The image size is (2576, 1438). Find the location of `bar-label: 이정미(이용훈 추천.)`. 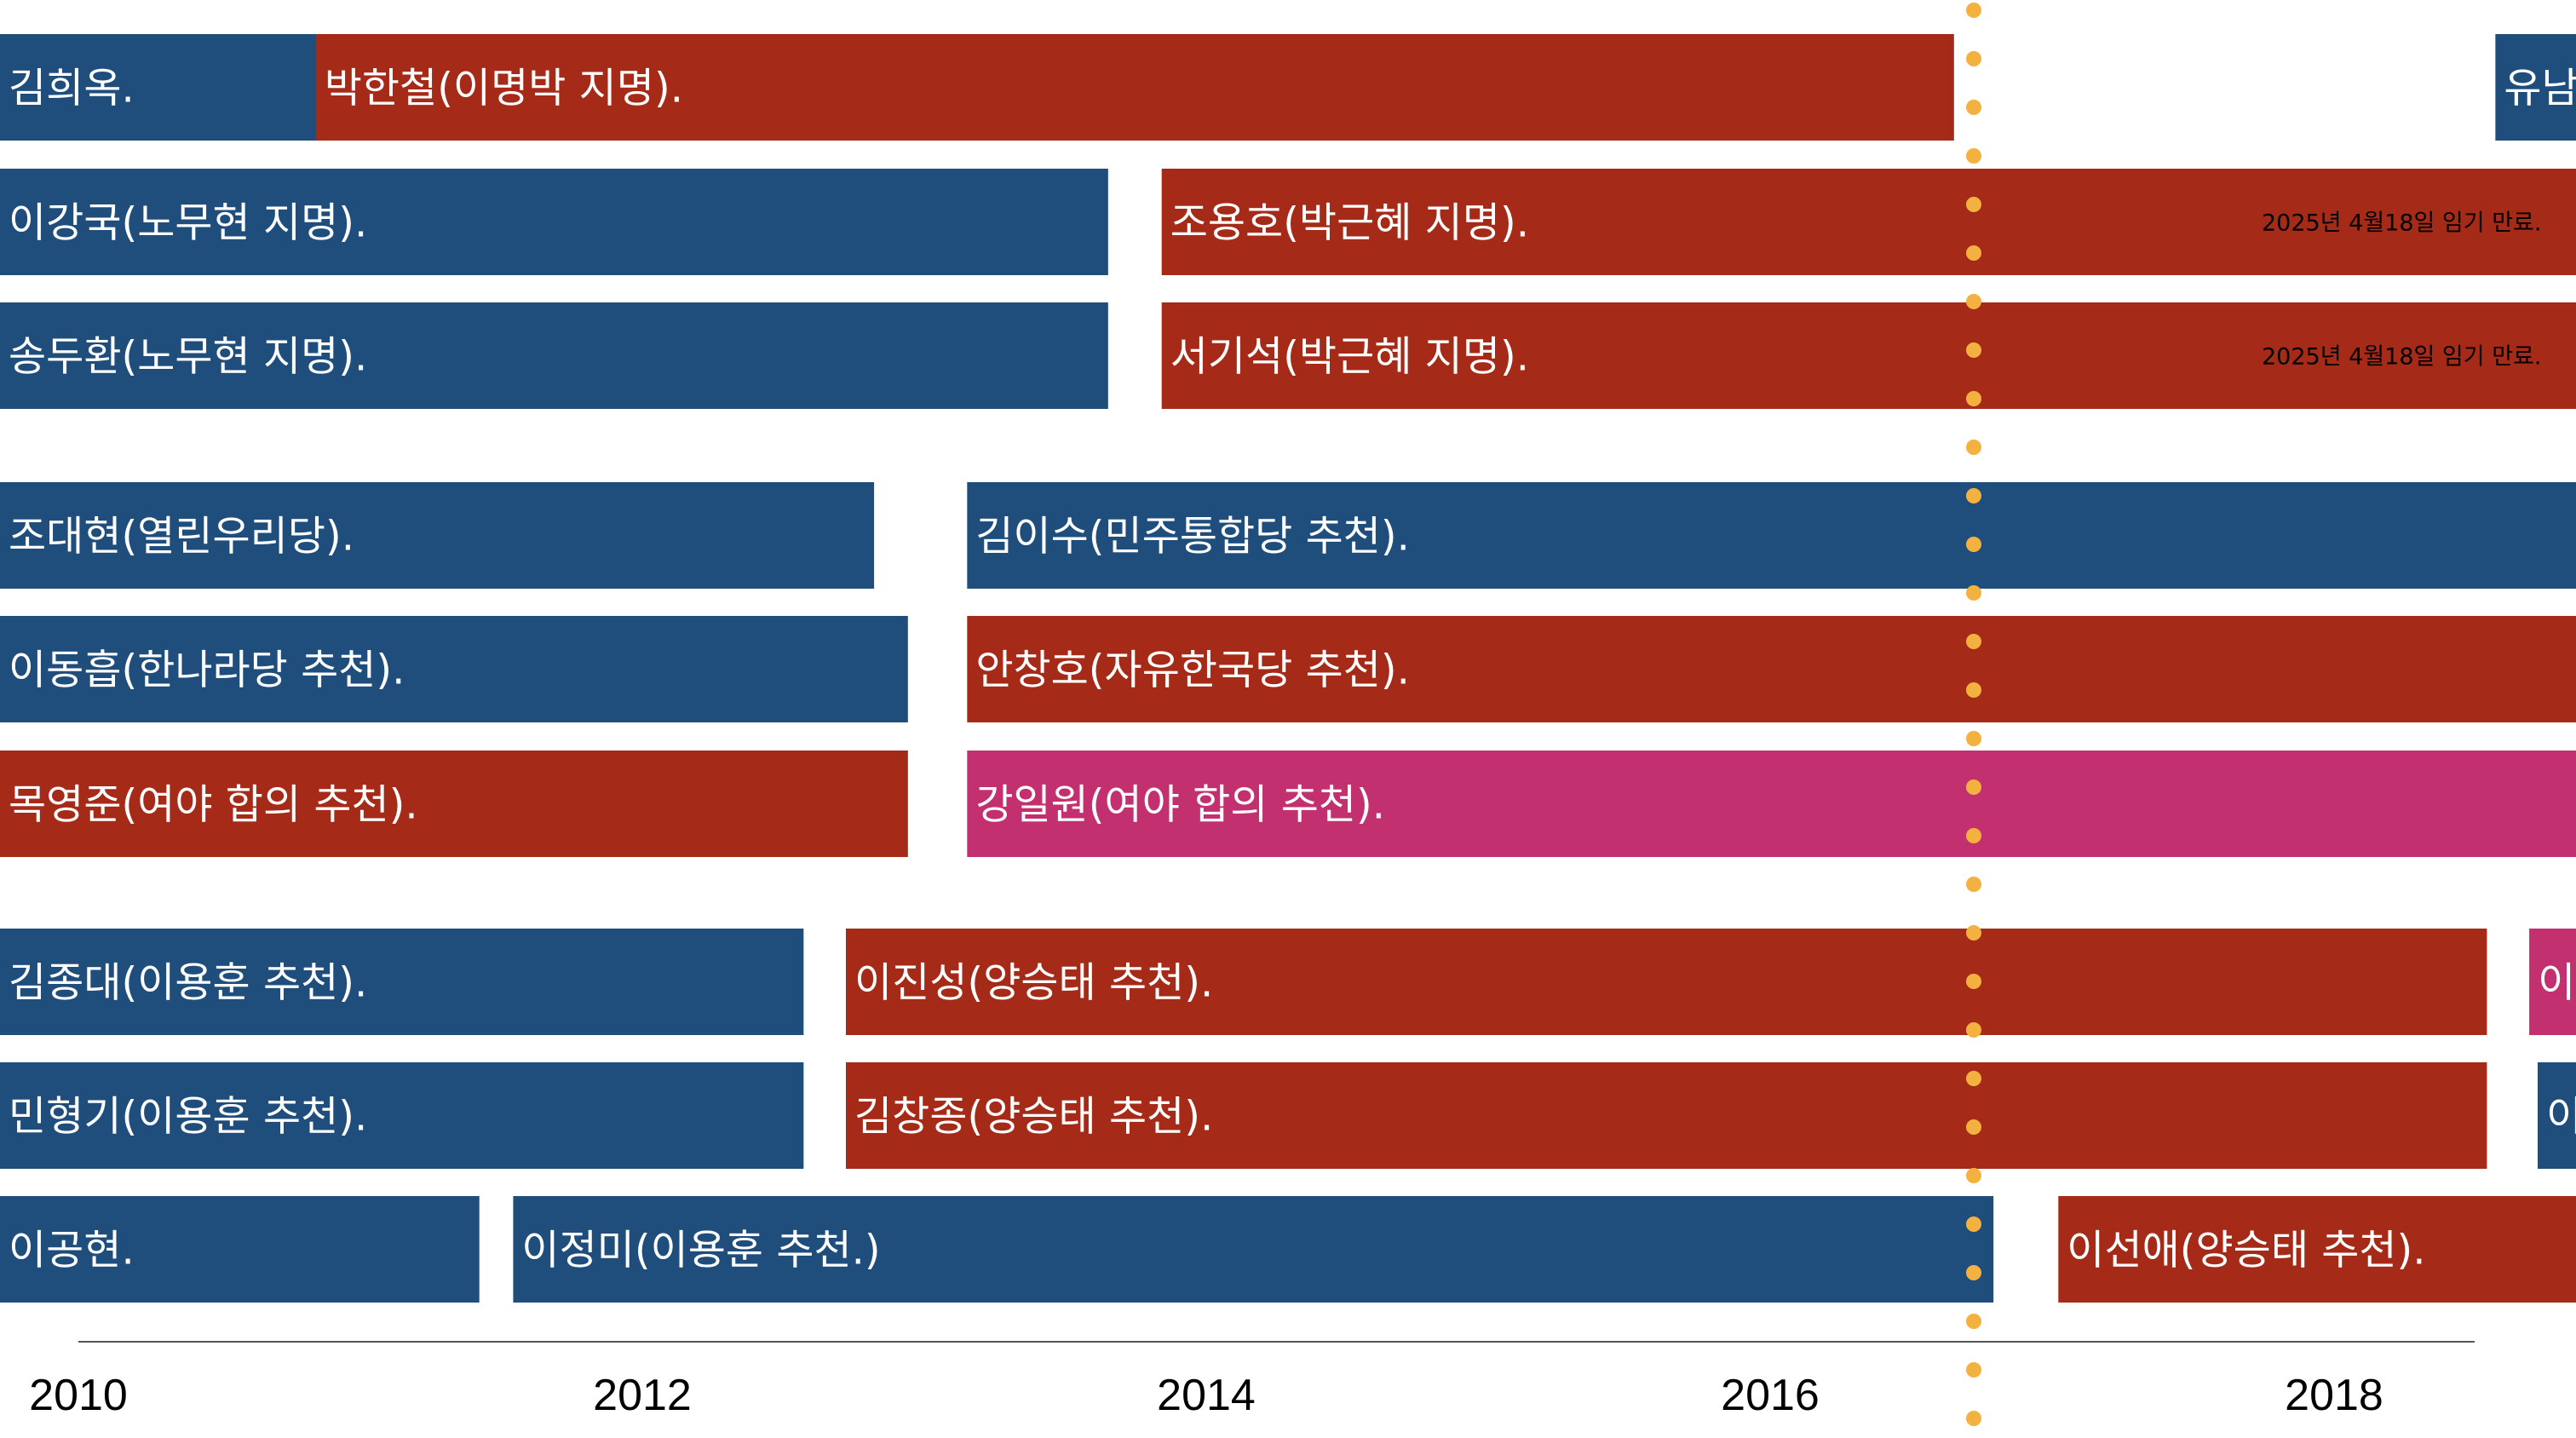

bar-label: 이정미(이용훈 추천.) is located at coordinates (701, 1250).